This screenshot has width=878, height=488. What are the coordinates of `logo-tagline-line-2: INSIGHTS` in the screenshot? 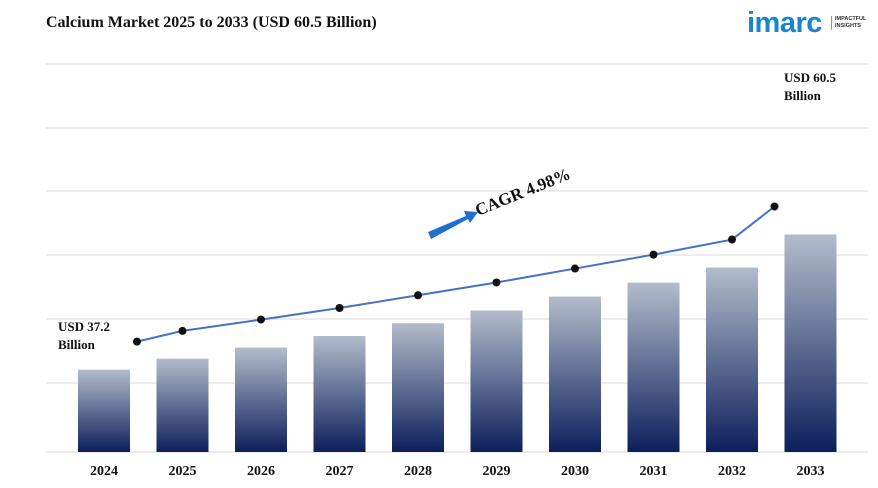 It's located at (848, 26).